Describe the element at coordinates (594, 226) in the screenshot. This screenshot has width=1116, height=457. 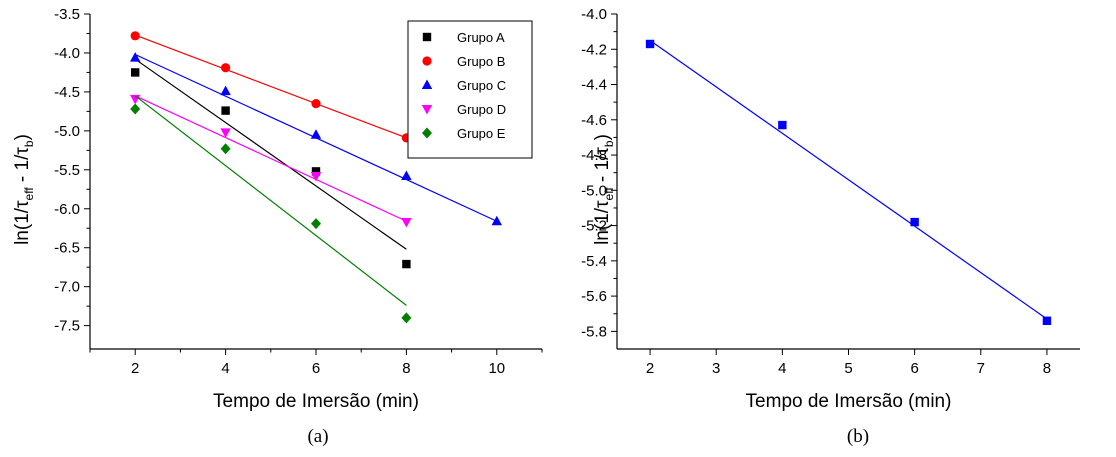
I see `y-tick-label: -5.2` at that location.